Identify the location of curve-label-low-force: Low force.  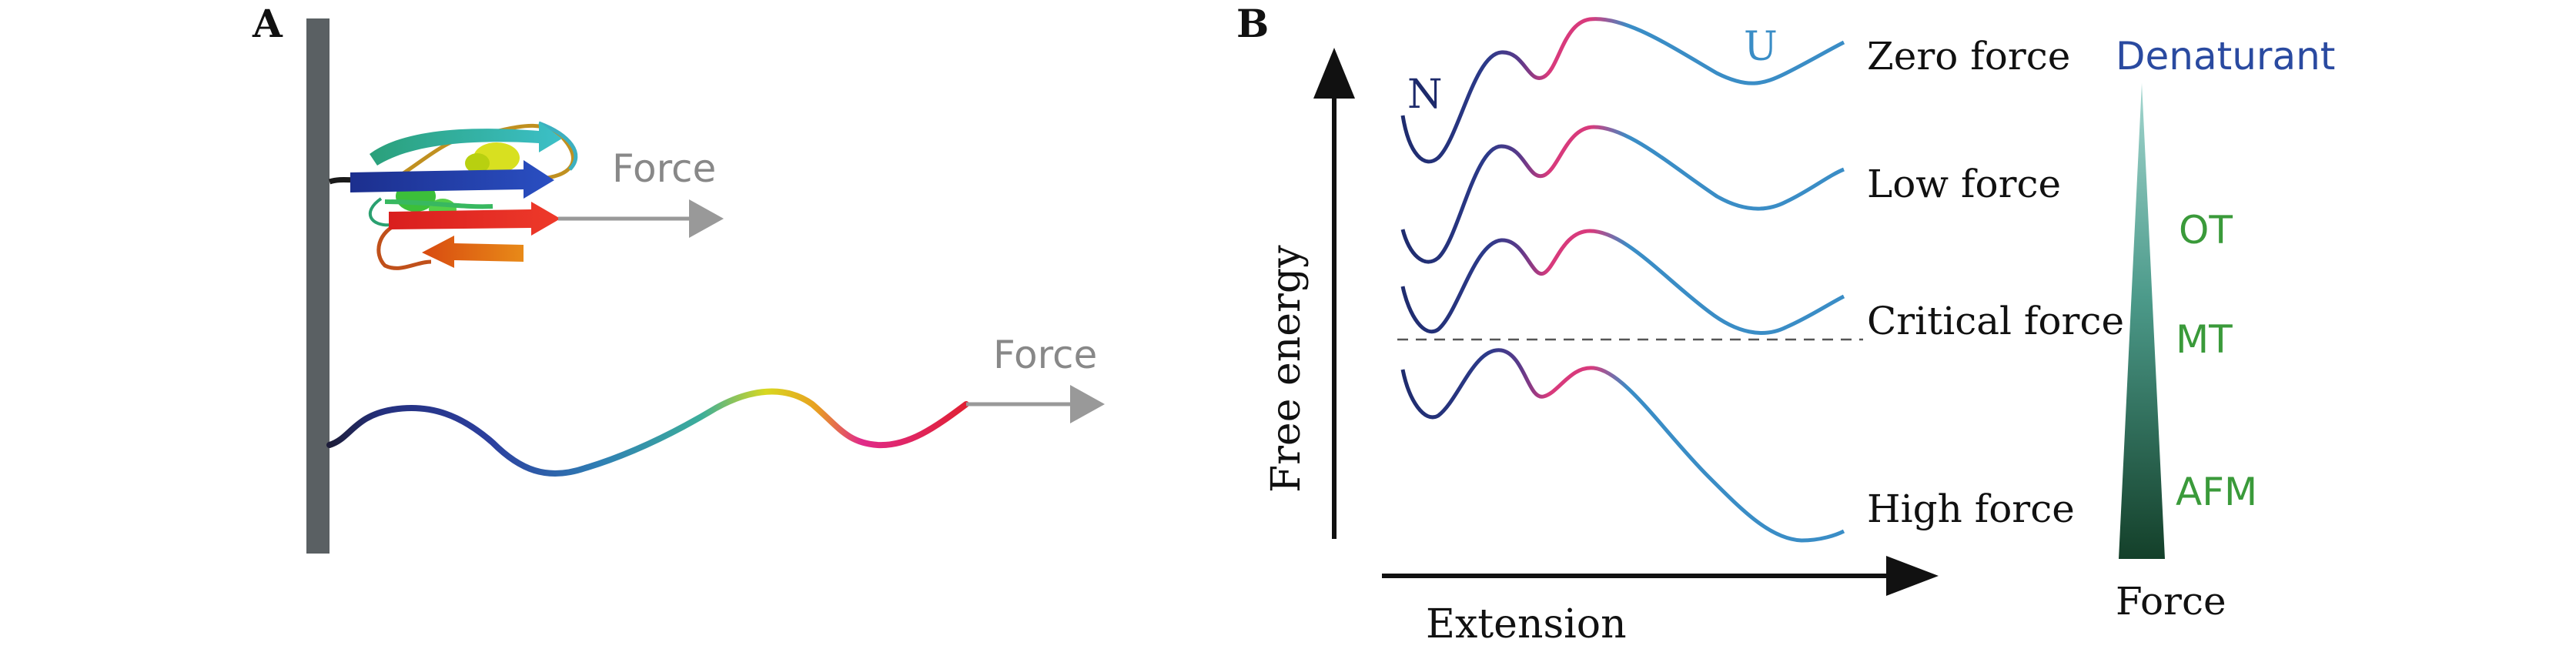
(1964, 184).